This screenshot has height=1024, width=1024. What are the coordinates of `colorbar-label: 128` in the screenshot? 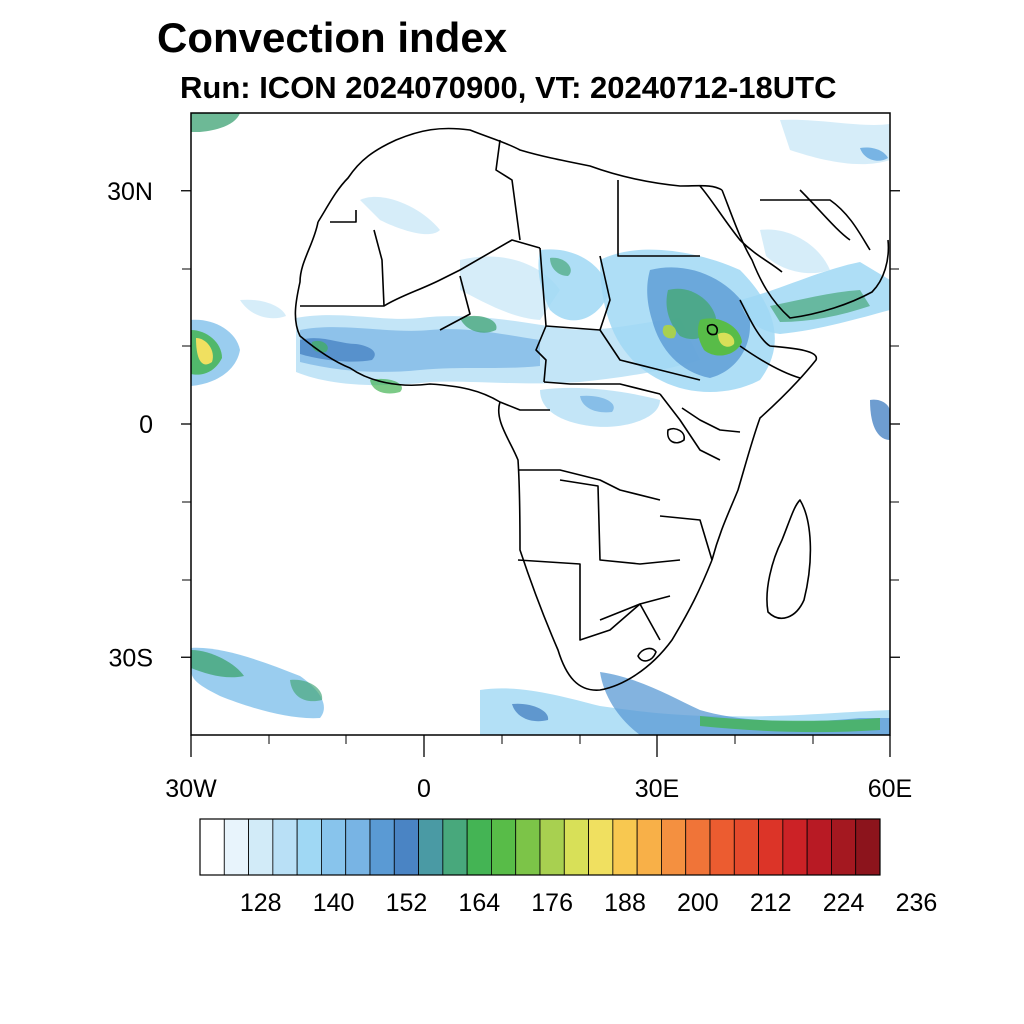 It's located at (261, 903).